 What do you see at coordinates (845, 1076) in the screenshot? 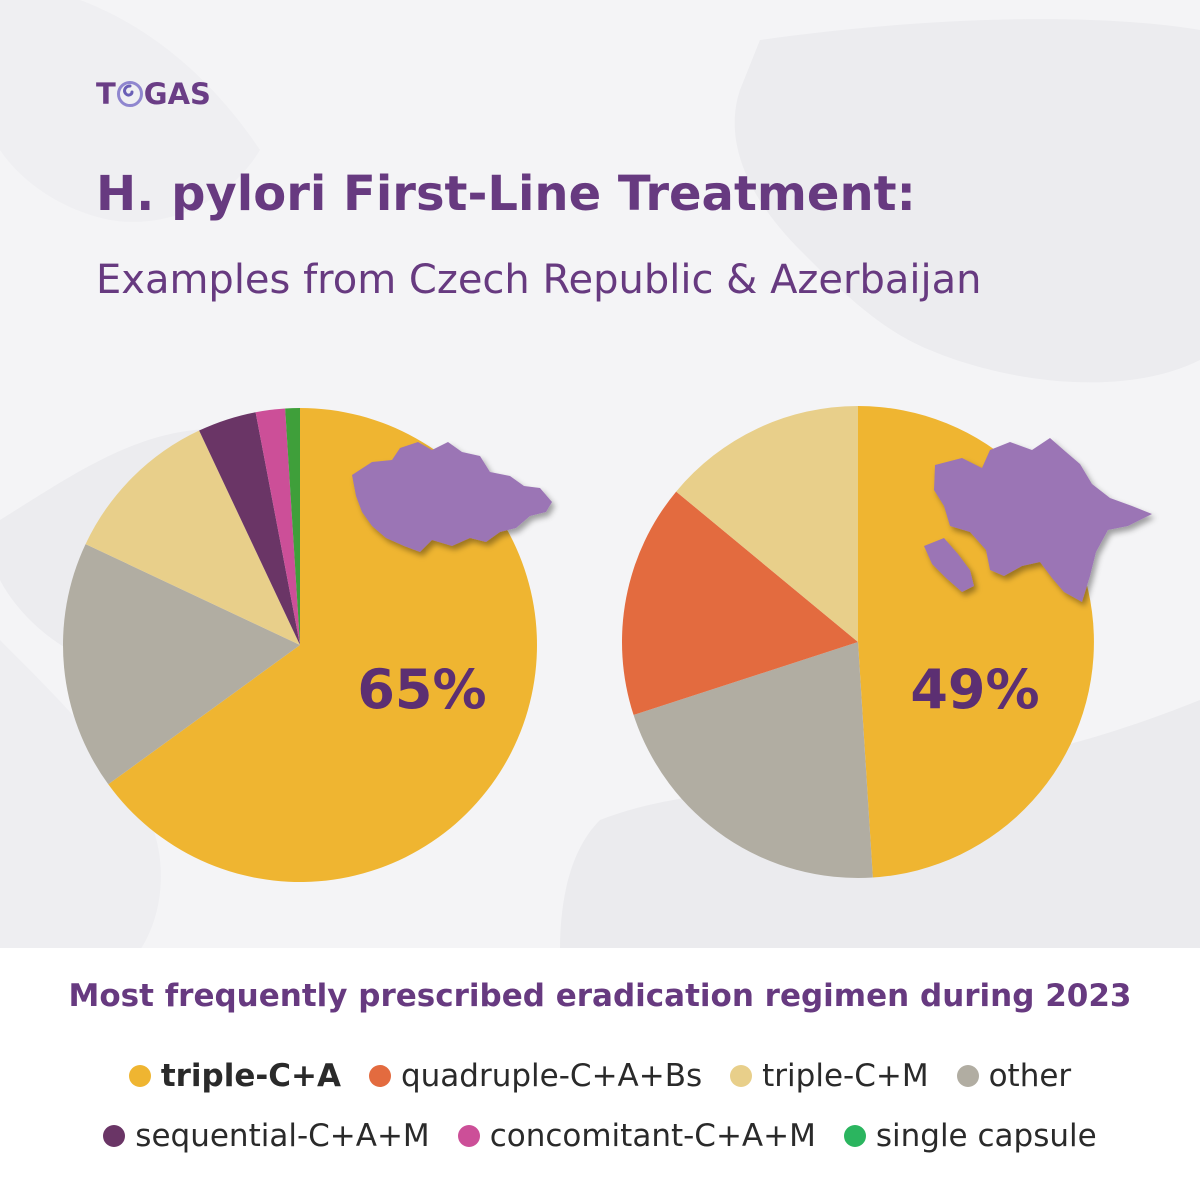
I see `legend-label: triple-C+M` at bounding box center [845, 1076].